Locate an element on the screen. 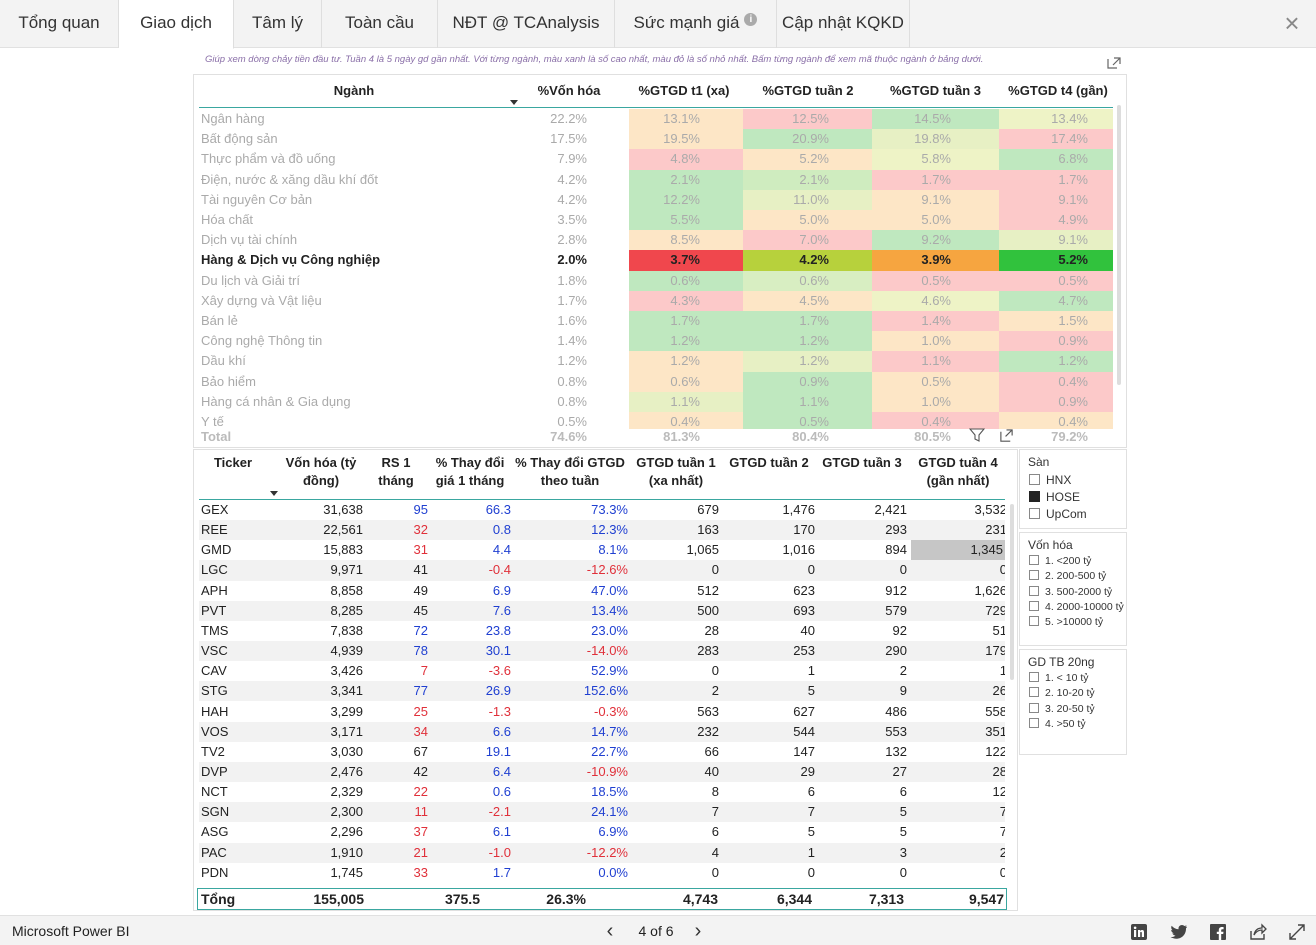 The height and width of the screenshot is (945, 1316). sector-header-cell: Ngành is located at coordinates (354, 90).